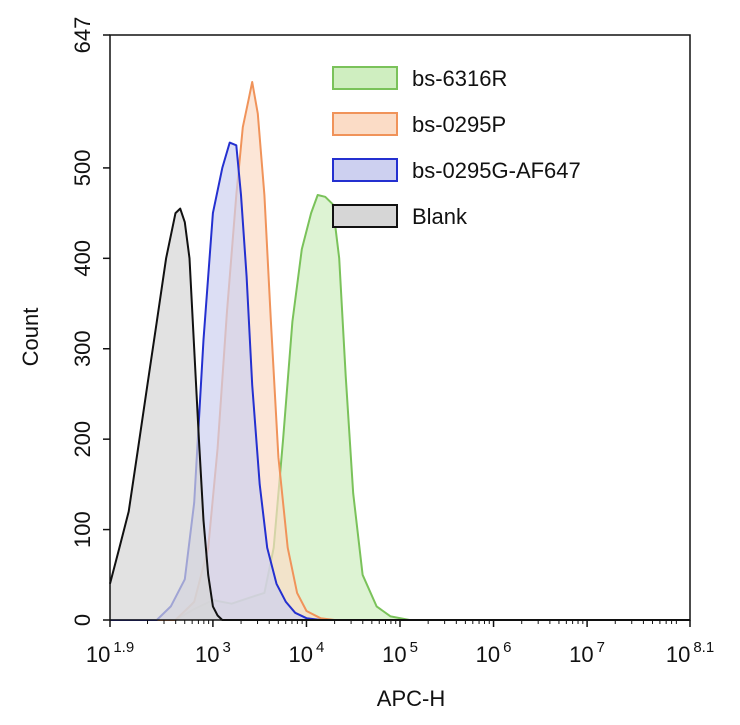  I want to click on x-tick-label: 10 7, so click(587, 653).